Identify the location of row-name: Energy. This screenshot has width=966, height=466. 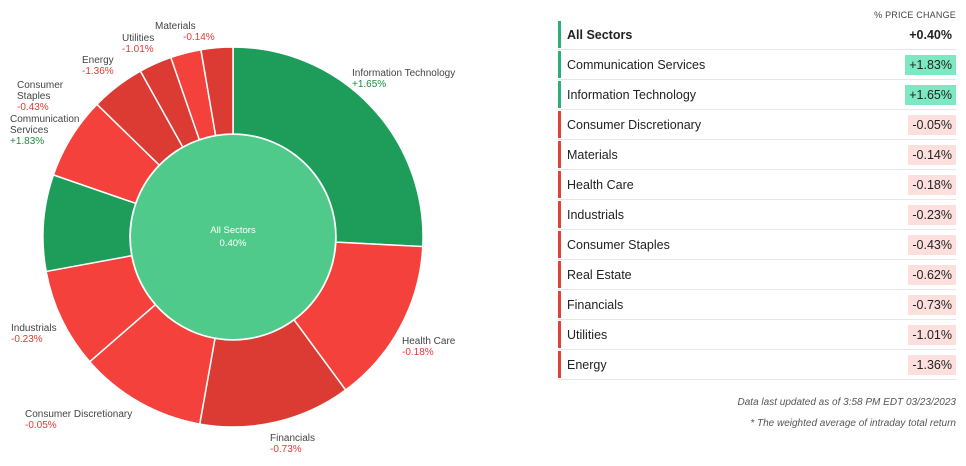
(587, 364).